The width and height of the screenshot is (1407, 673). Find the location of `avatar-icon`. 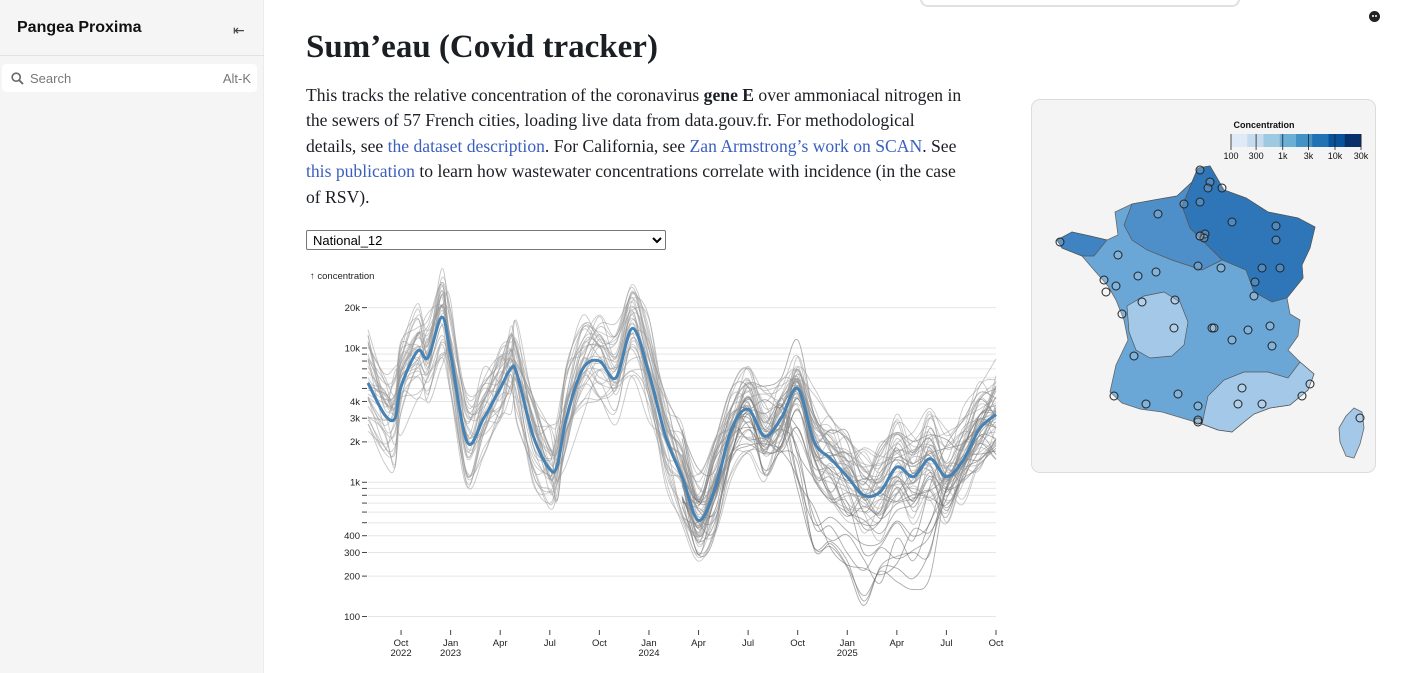

avatar-icon is located at coordinates (1374, 16).